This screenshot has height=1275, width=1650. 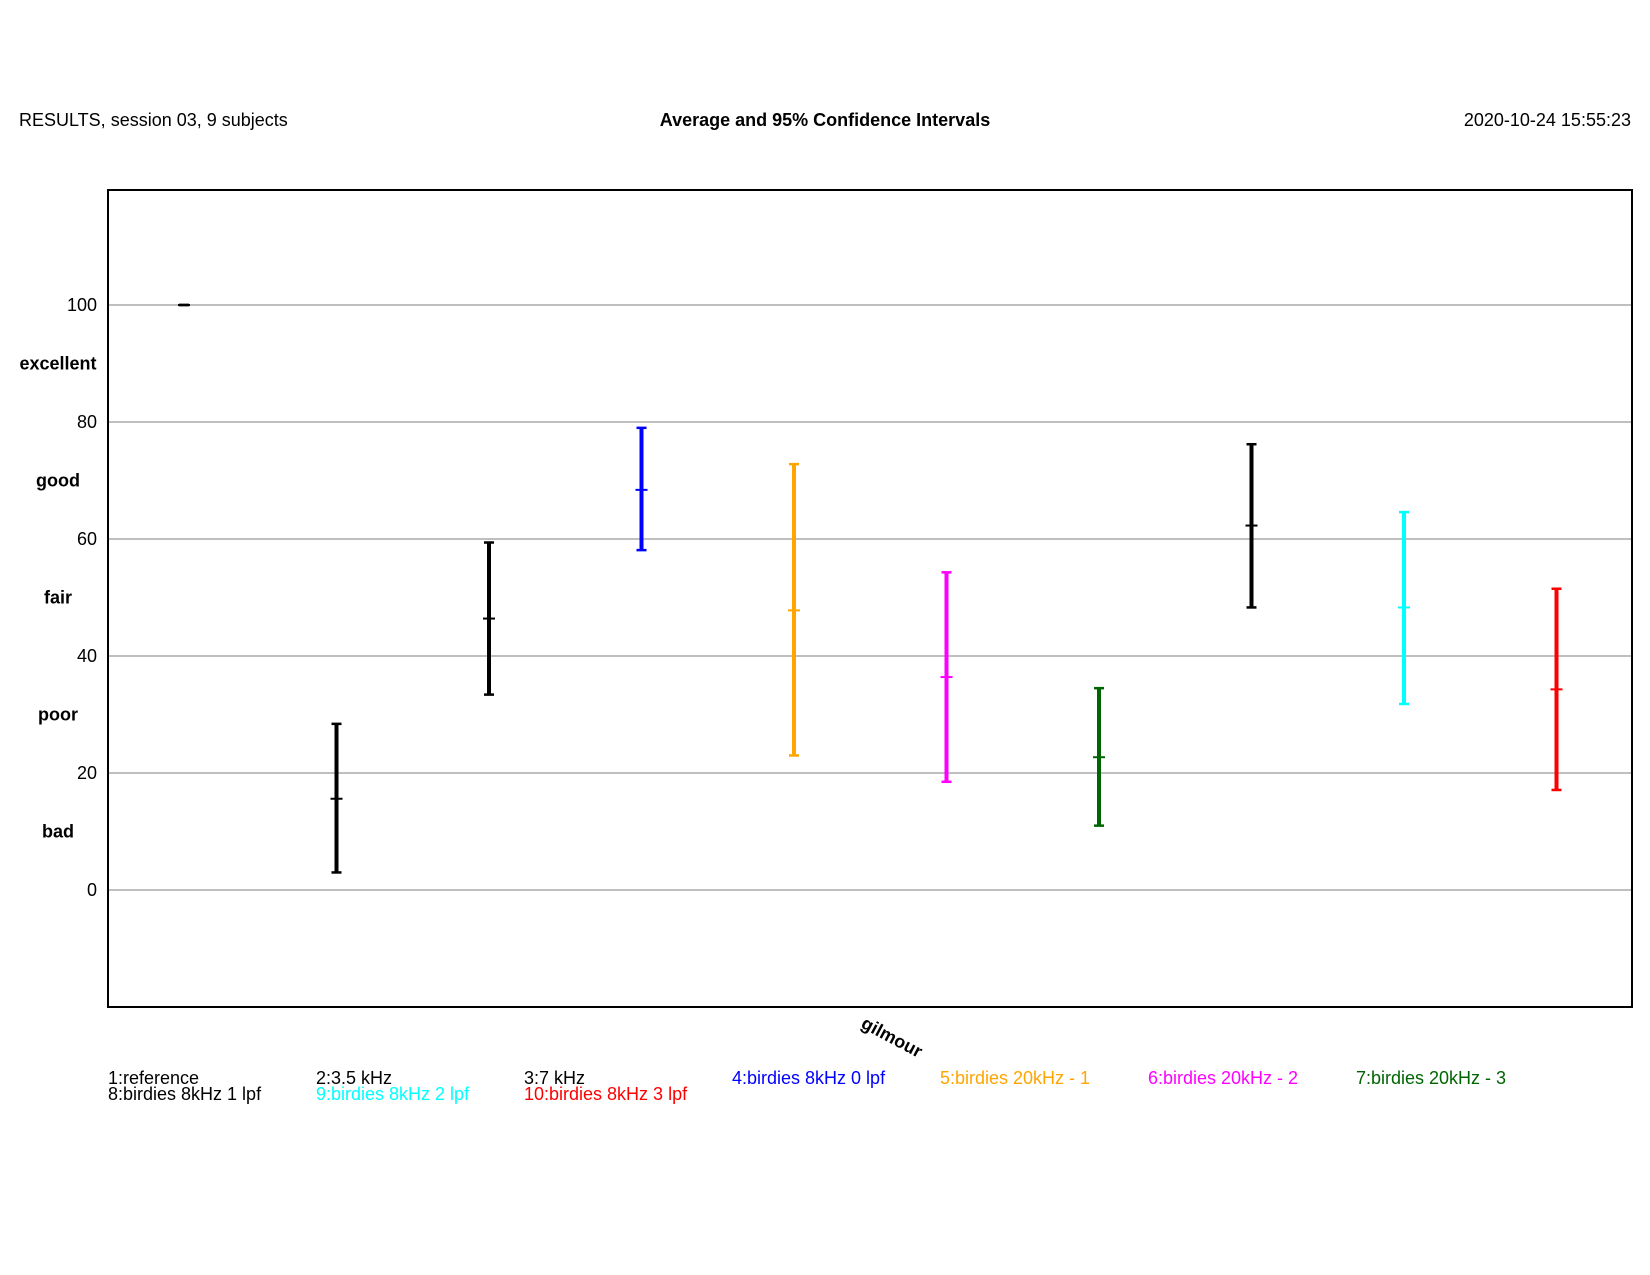 What do you see at coordinates (1547, 120) in the screenshot?
I see `header-timestamp: 2020-10-24 15:55:23` at bounding box center [1547, 120].